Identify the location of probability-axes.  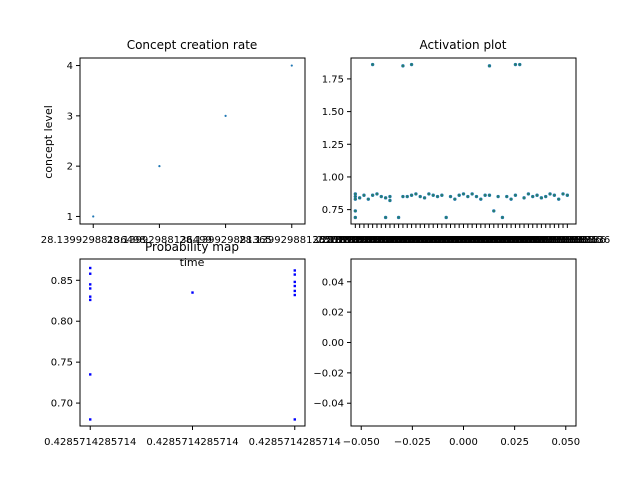
(192, 342).